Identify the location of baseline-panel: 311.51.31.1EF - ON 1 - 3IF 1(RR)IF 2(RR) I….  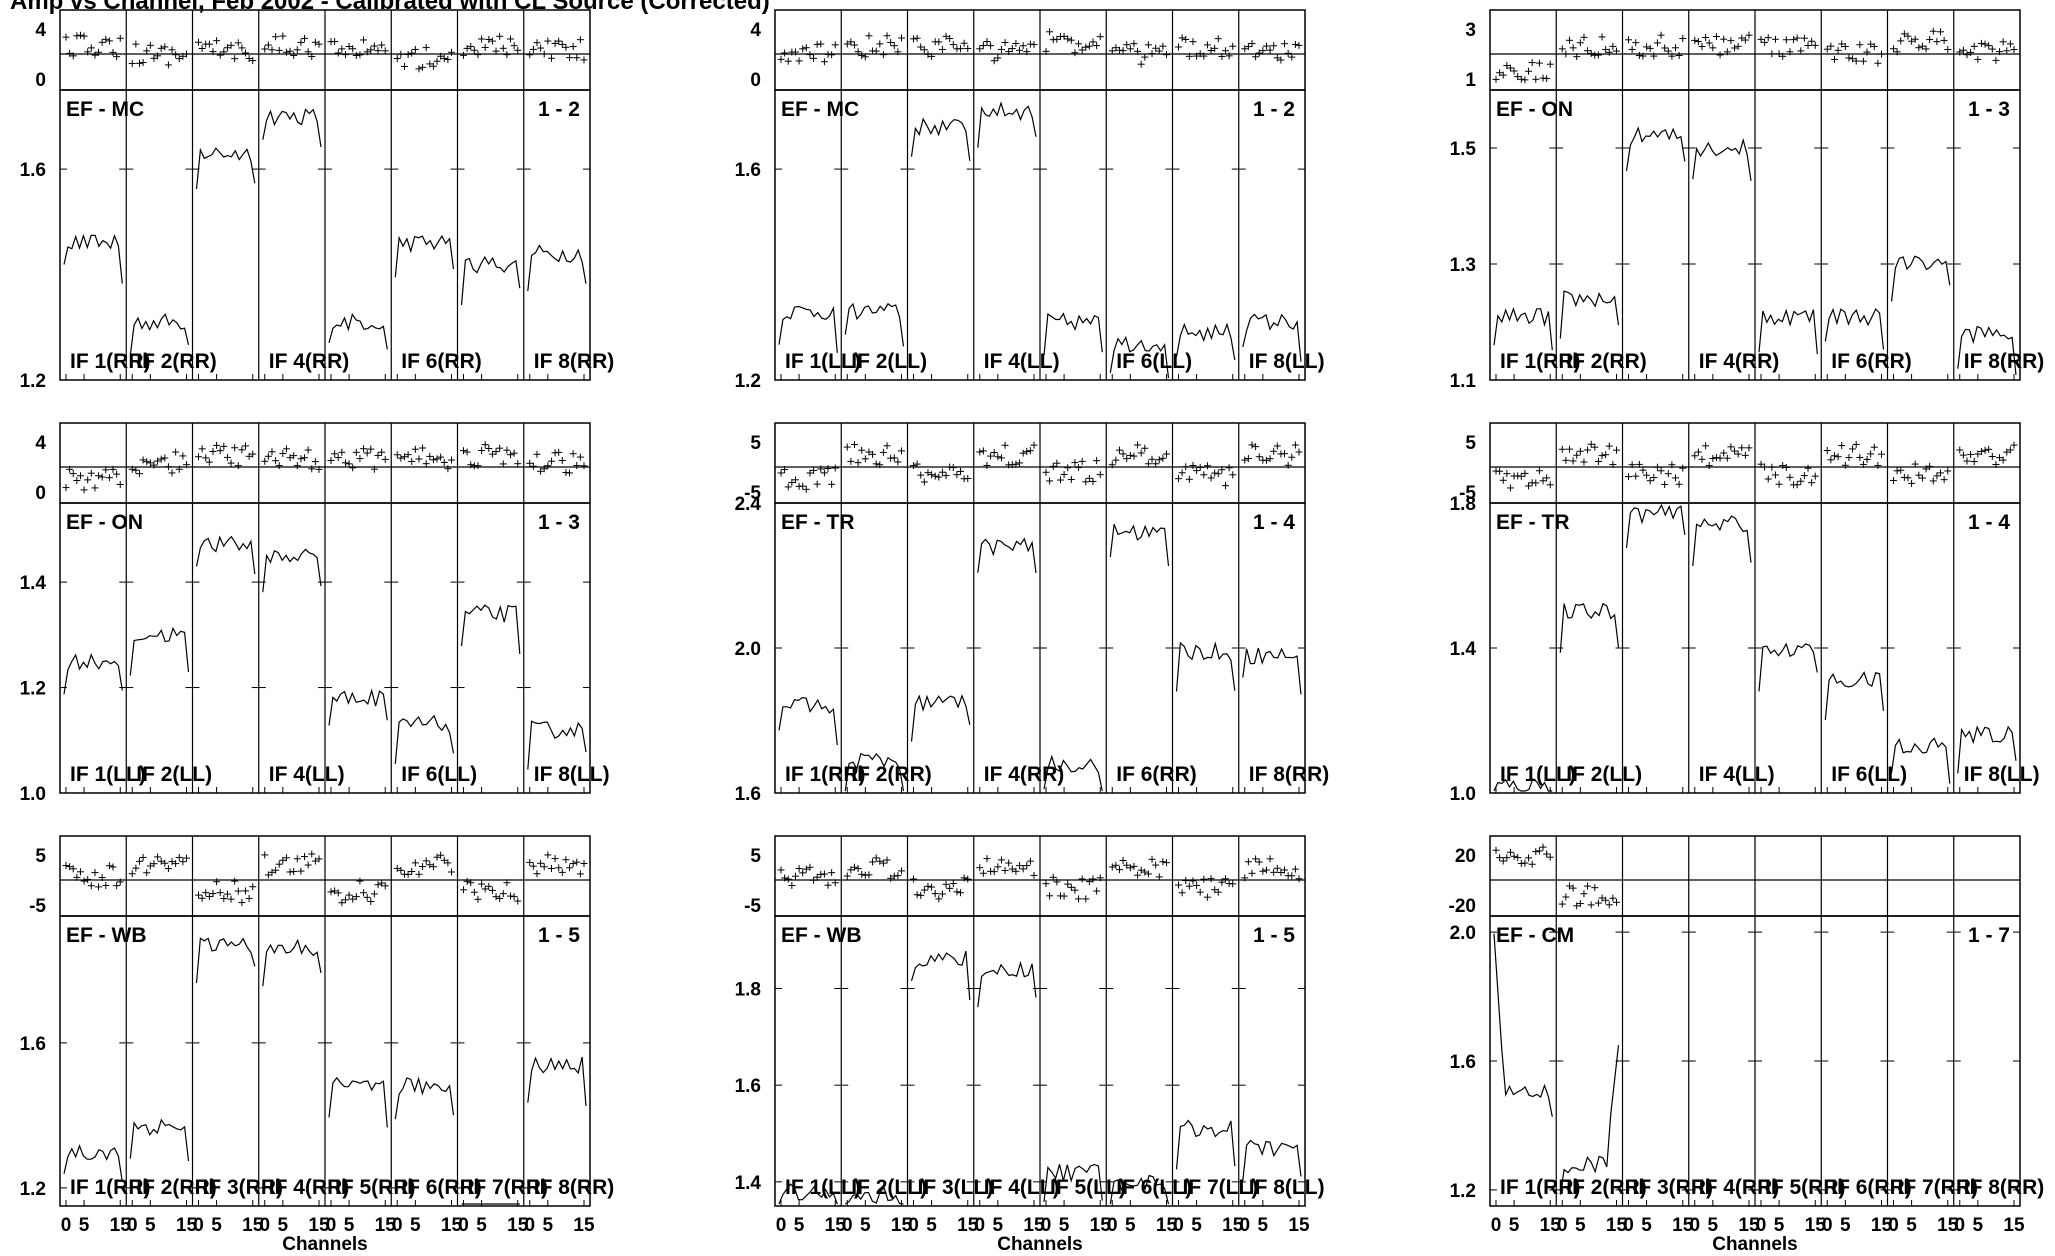
(1747, 201).